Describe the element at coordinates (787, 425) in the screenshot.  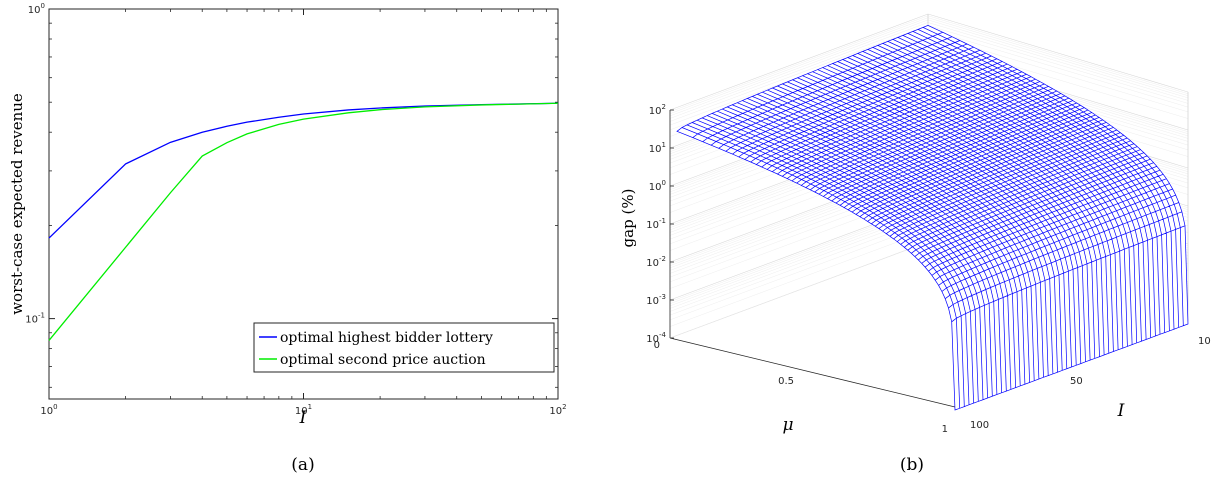
I see `panel-b-mu-axis-label: μ` at that location.